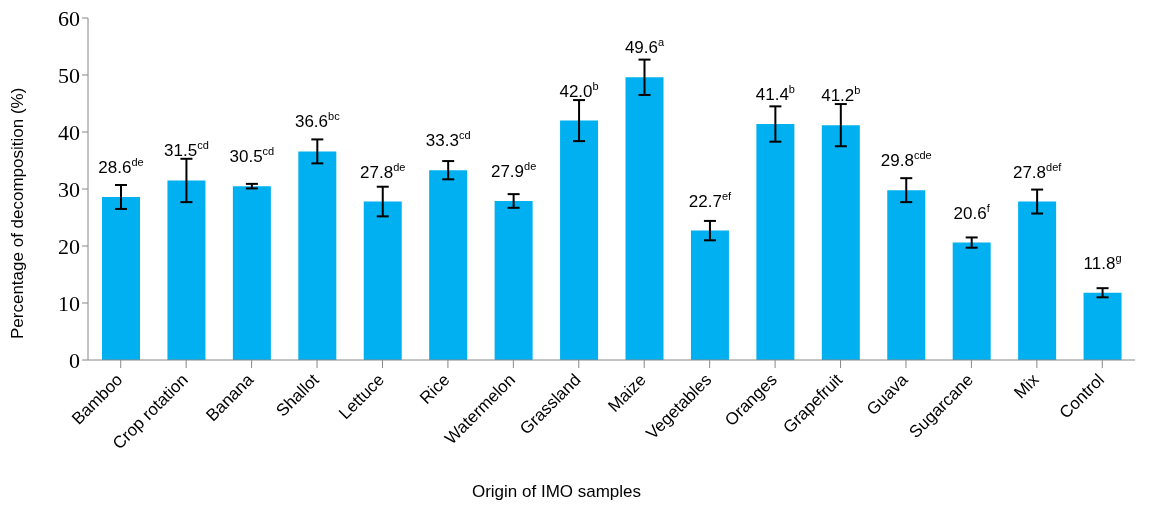 Image resolution: width=1153 pixels, height=527 pixels. What do you see at coordinates (18, 213) in the screenshot?
I see `y-axis-title: Percentage of decomposition (%)` at bounding box center [18, 213].